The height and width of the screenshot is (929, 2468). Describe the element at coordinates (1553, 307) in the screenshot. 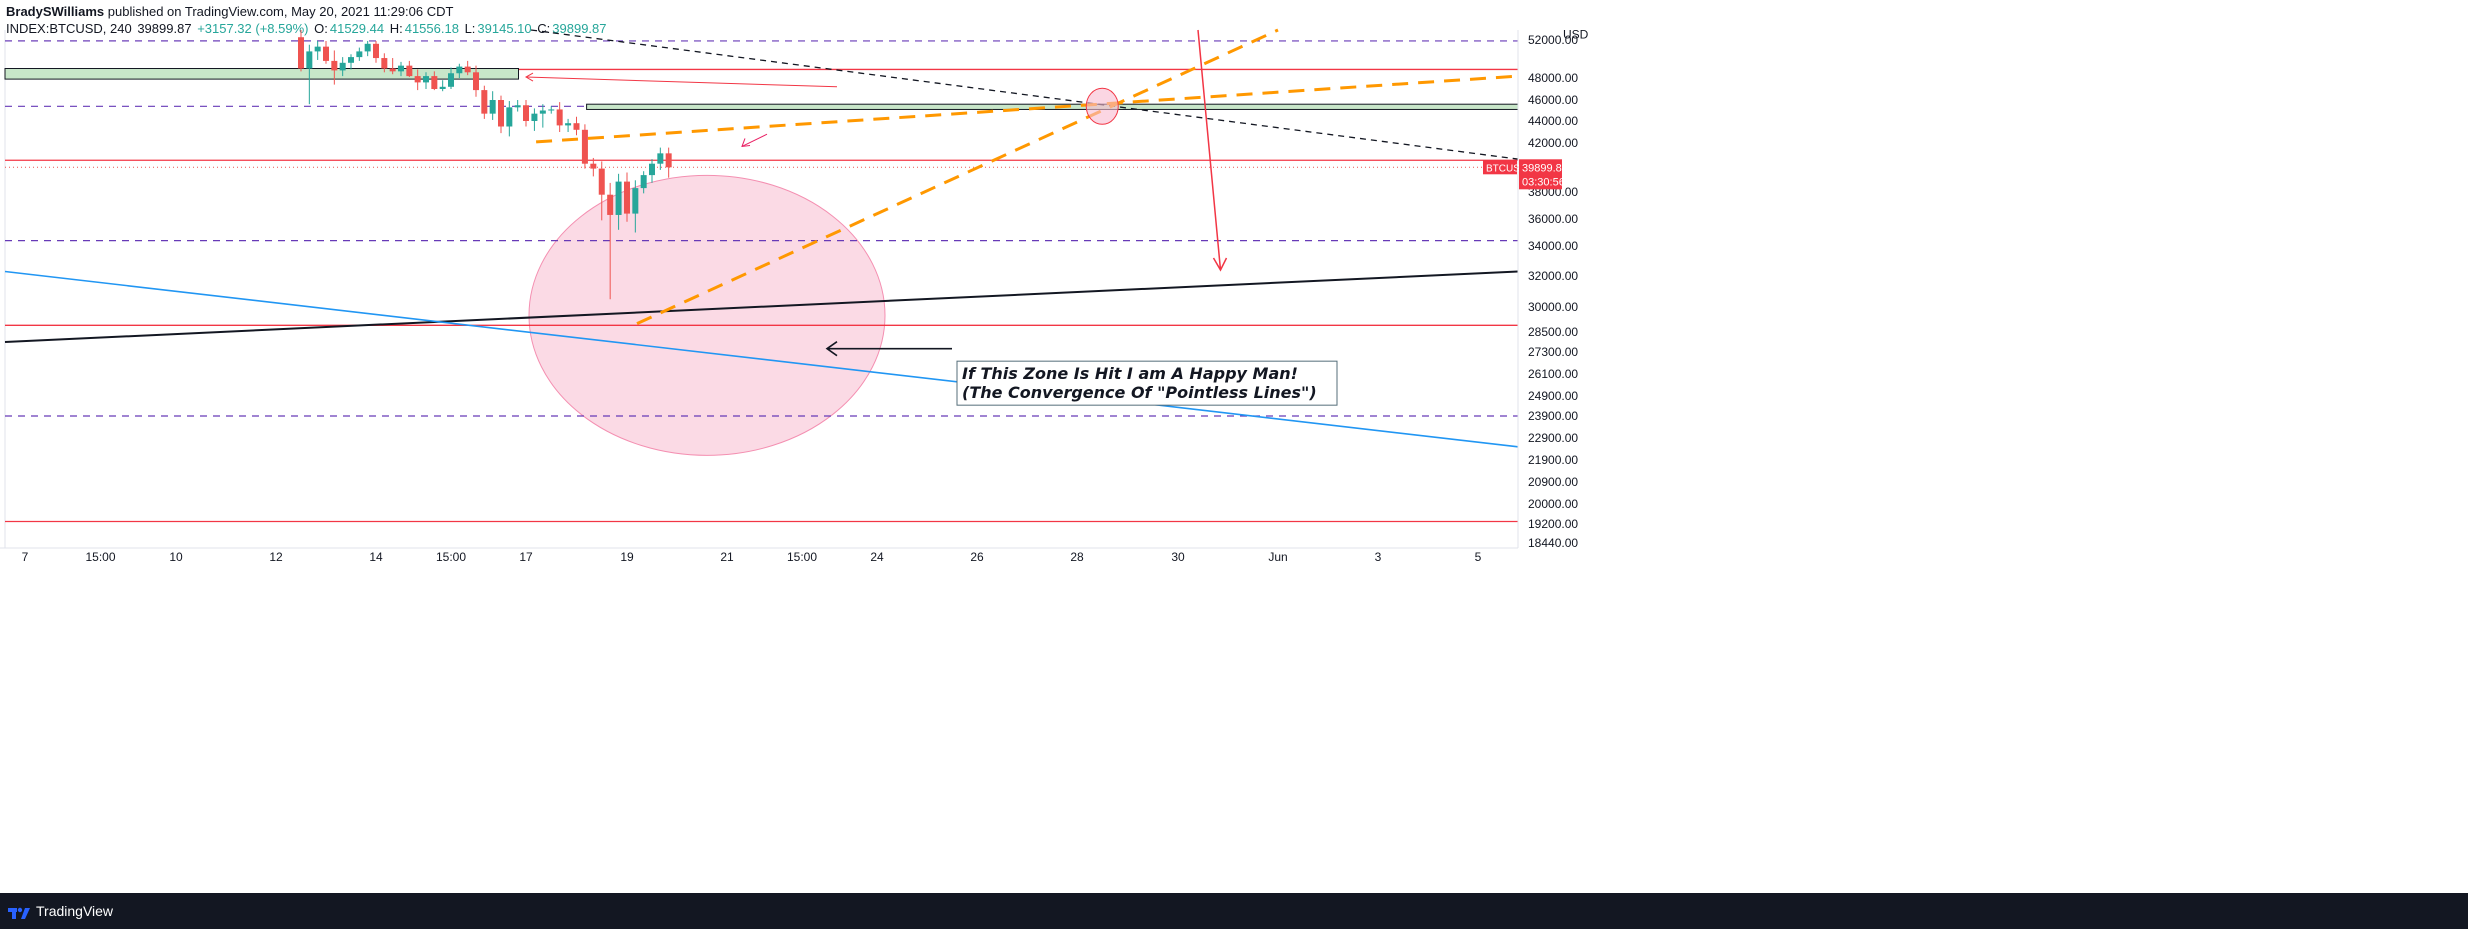

I see `price-axis-label: 30000.00` at that location.